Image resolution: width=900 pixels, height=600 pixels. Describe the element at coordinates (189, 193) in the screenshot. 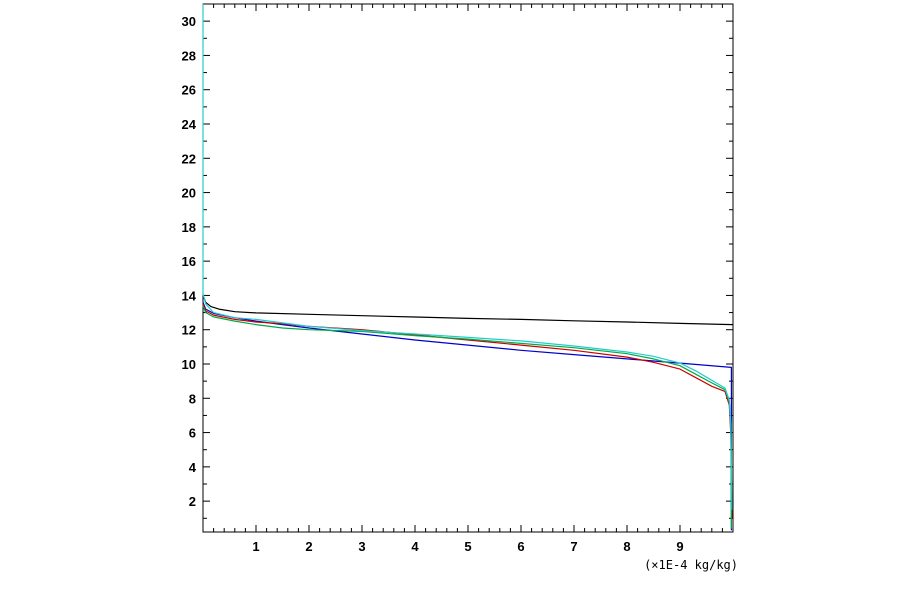

I see `y-tick-label: 20` at that location.